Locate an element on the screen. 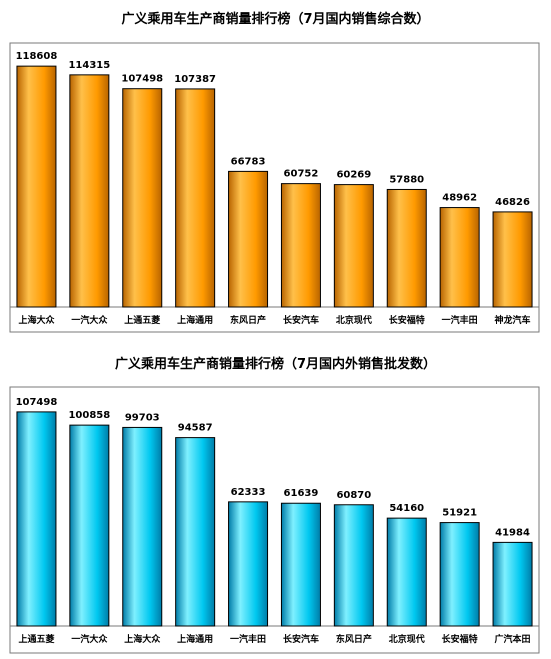 This screenshot has width=551, height=659. data-label: 51921 is located at coordinates (459, 513).